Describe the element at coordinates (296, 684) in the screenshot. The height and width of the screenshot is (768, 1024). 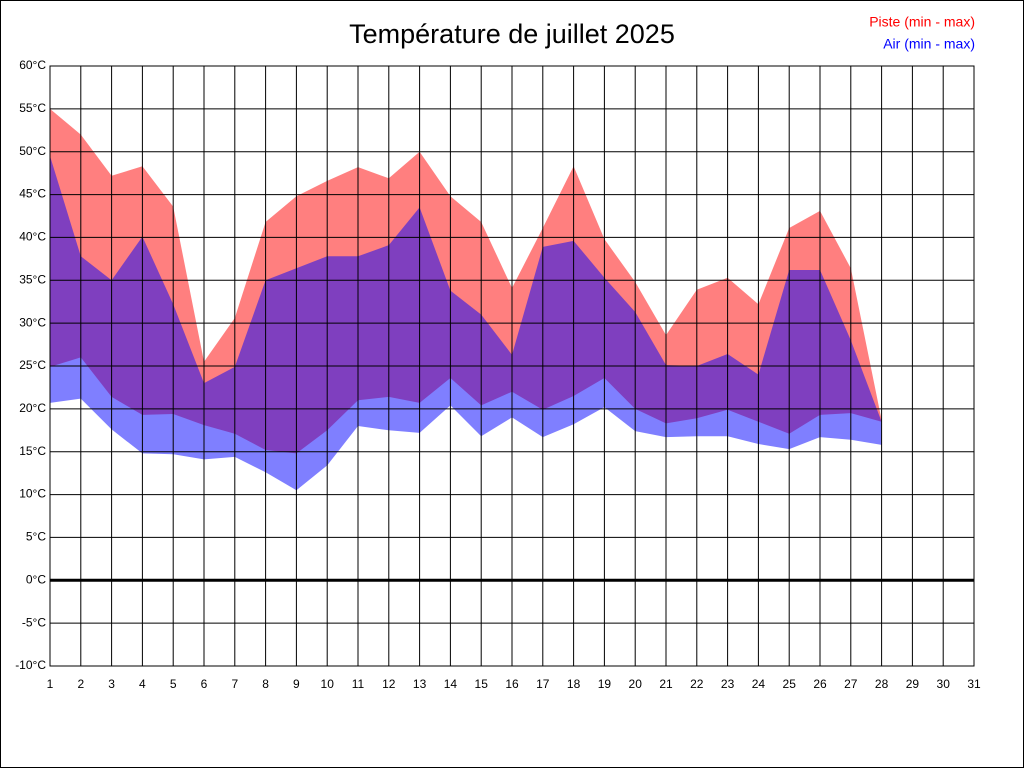
I see `x-tick-label: 9` at that location.